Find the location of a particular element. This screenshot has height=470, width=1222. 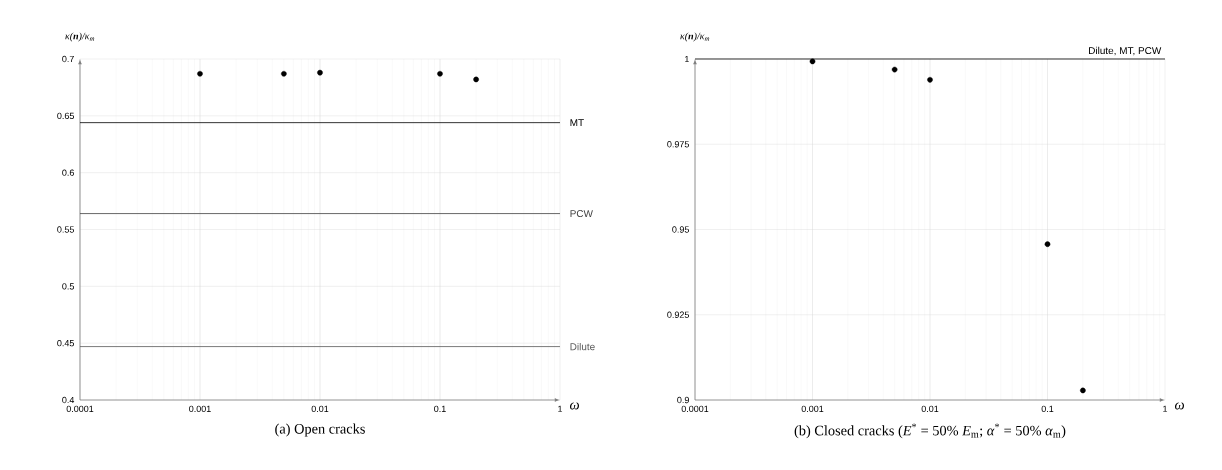

ref-line-label: Dilute is located at coordinates (582, 346).